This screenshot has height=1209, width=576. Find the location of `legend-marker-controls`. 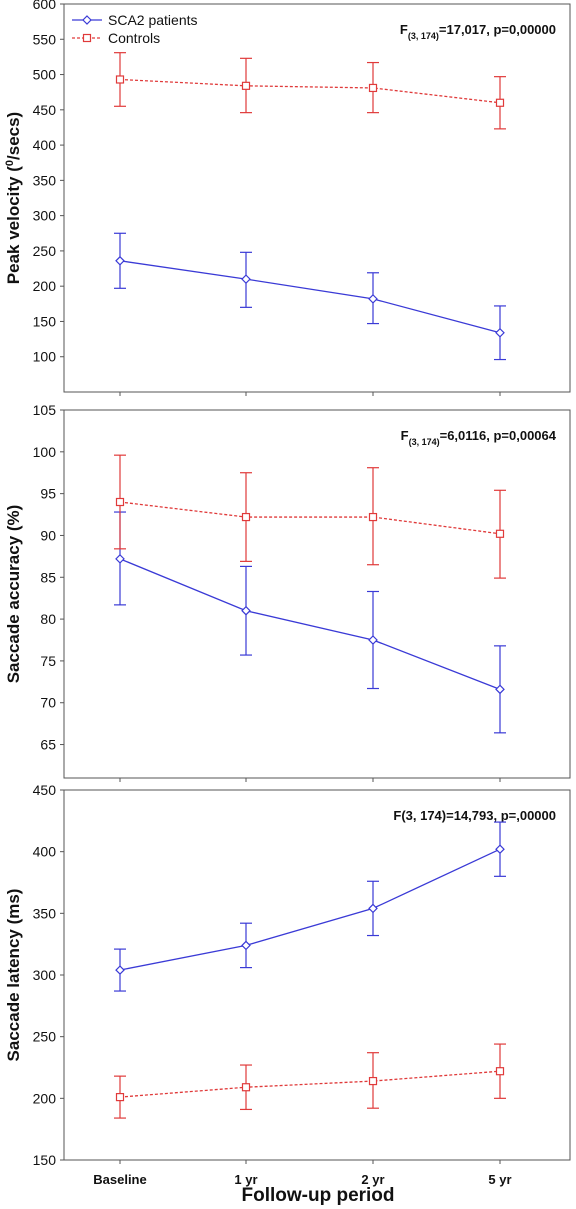

legend-marker-controls is located at coordinates (87, 38).